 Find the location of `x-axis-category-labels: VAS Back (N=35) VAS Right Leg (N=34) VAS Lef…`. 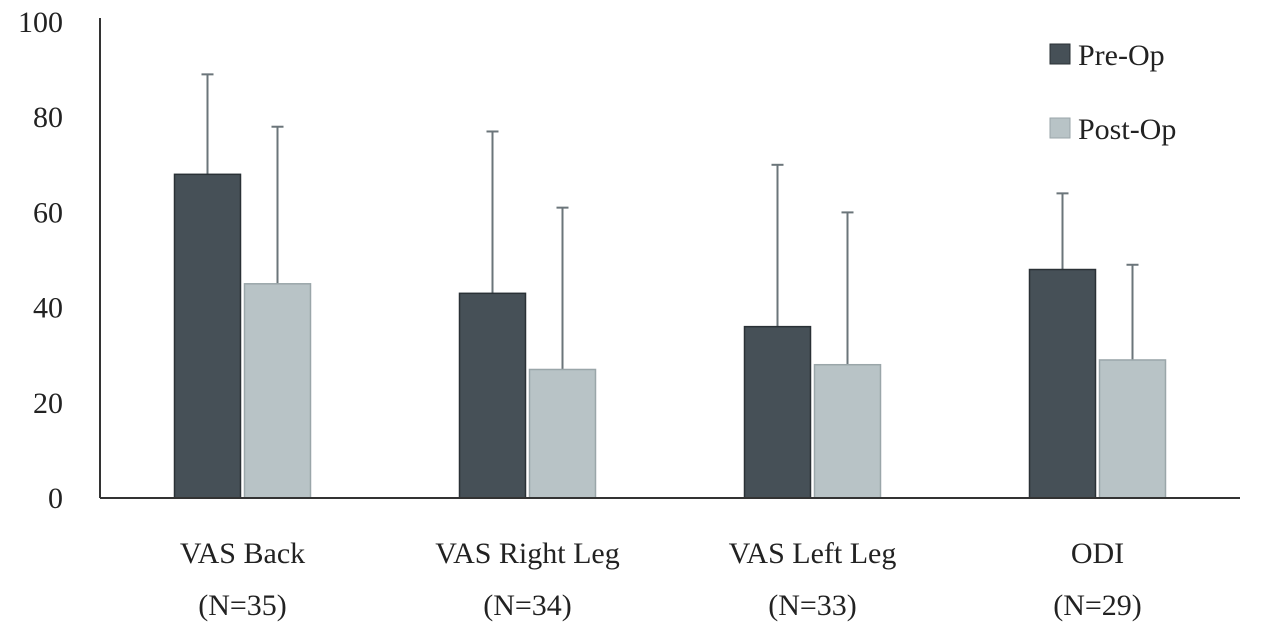

x-axis-category-labels: VAS Back (N=35) VAS Right Leg (N=34) VAS Lef… is located at coordinates (661, 579).